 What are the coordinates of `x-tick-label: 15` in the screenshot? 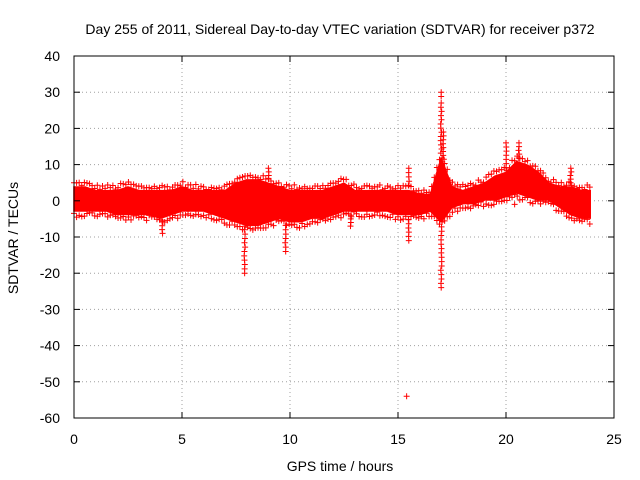 It's located at (398, 439).